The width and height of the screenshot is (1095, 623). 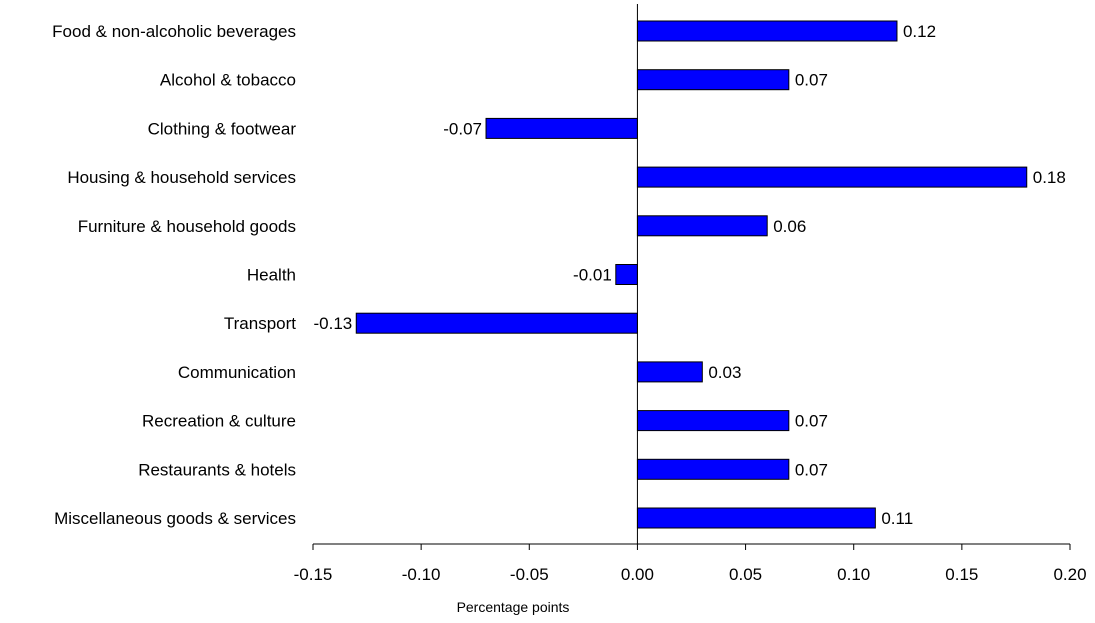 What do you see at coordinates (919, 31) in the screenshot?
I see `bar-value-label: 0.12` at bounding box center [919, 31].